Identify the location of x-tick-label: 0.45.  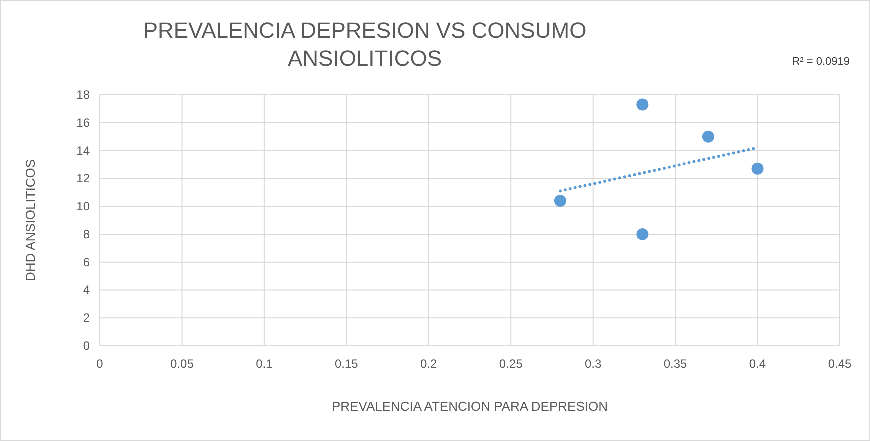
(840, 364).